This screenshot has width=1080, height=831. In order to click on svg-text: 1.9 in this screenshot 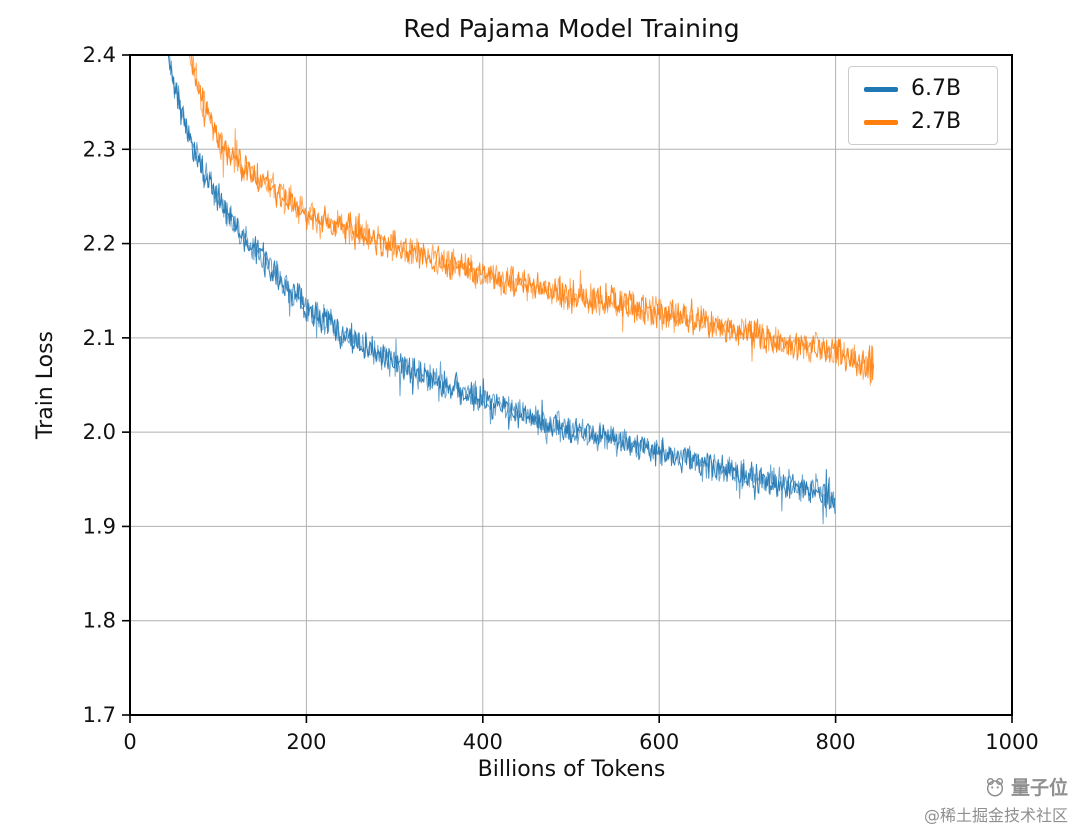, I will do `click(99, 526)`.